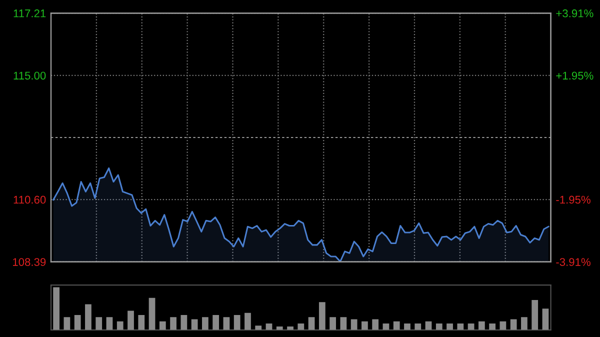 Image resolution: width=600 pixels, height=337 pixels. What do you see at coordinates (575, 13) in the screenshot?
I see `y2-tick-label: +3.91%` at bounding box center [575, 13].